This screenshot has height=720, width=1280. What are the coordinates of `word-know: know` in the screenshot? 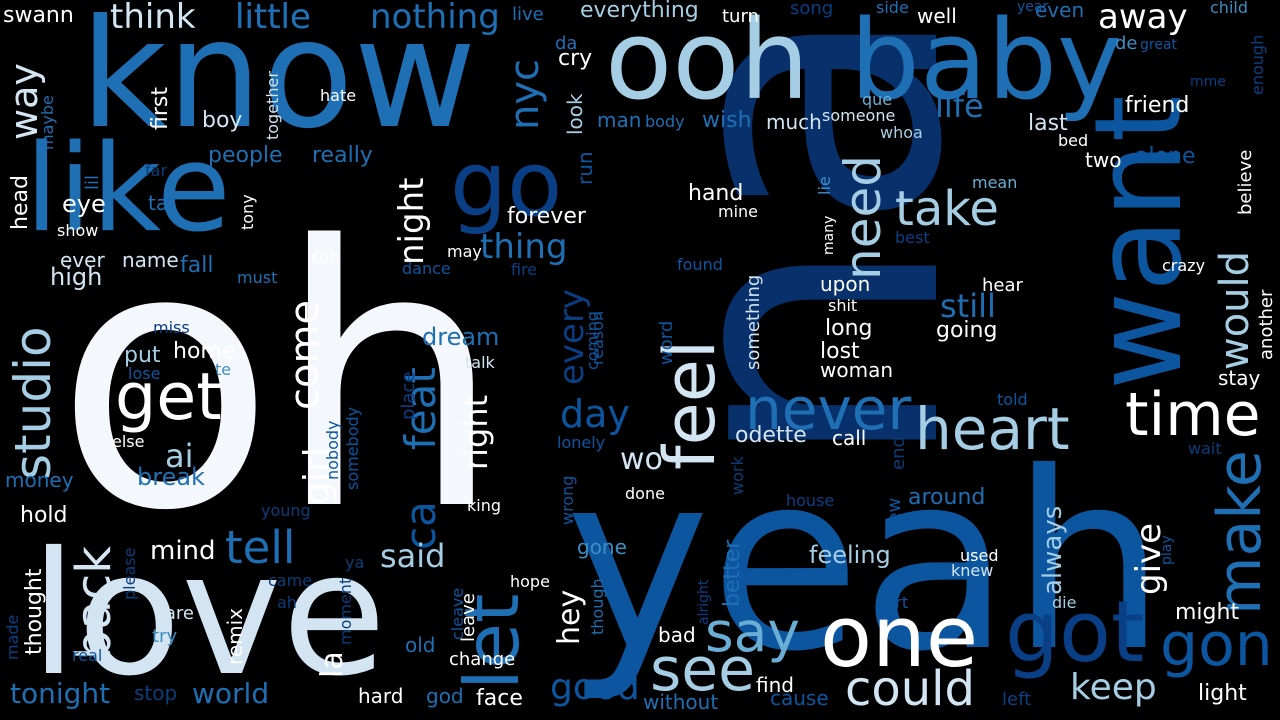 It's located at (278, 81).